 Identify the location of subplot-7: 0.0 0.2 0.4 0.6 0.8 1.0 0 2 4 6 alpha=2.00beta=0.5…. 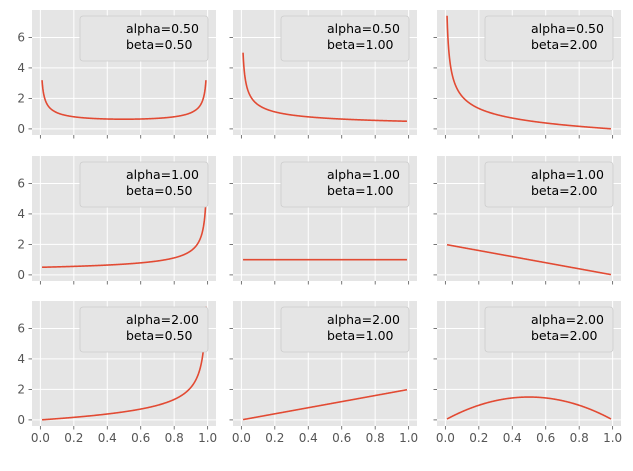
(117, 373).